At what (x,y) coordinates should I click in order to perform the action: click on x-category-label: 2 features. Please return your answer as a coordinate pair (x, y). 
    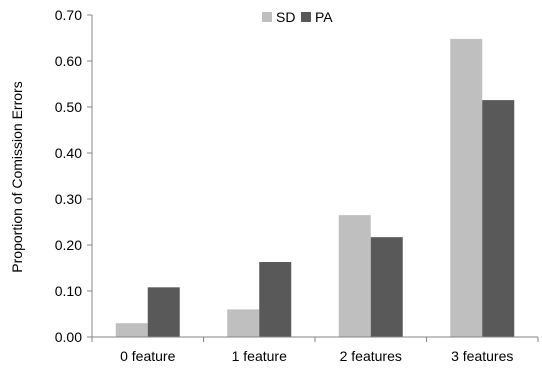
    Looking at the image, I should click on (371, 356).